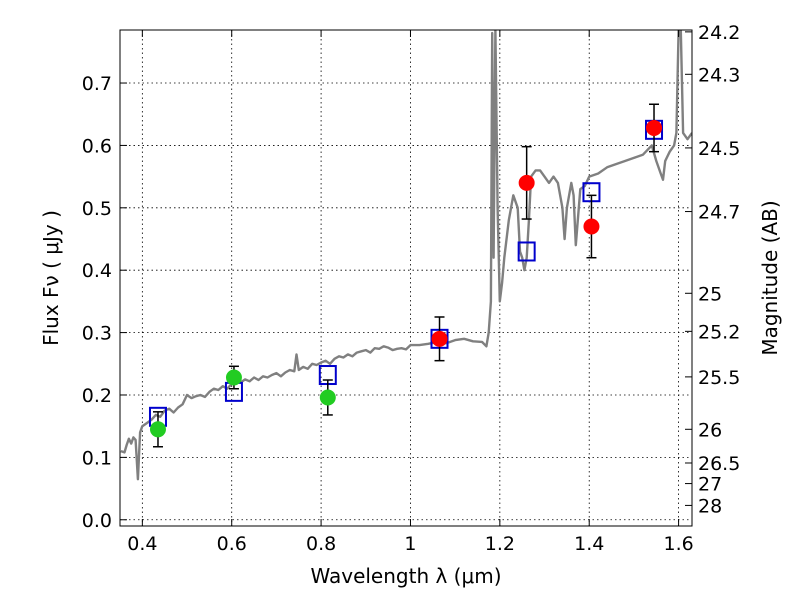 The height and width of the screenshot is (600, 800). Describe the element at coordinates (678, 544) in the screenshot. I see `x-tick-label: 1.6` at that location.